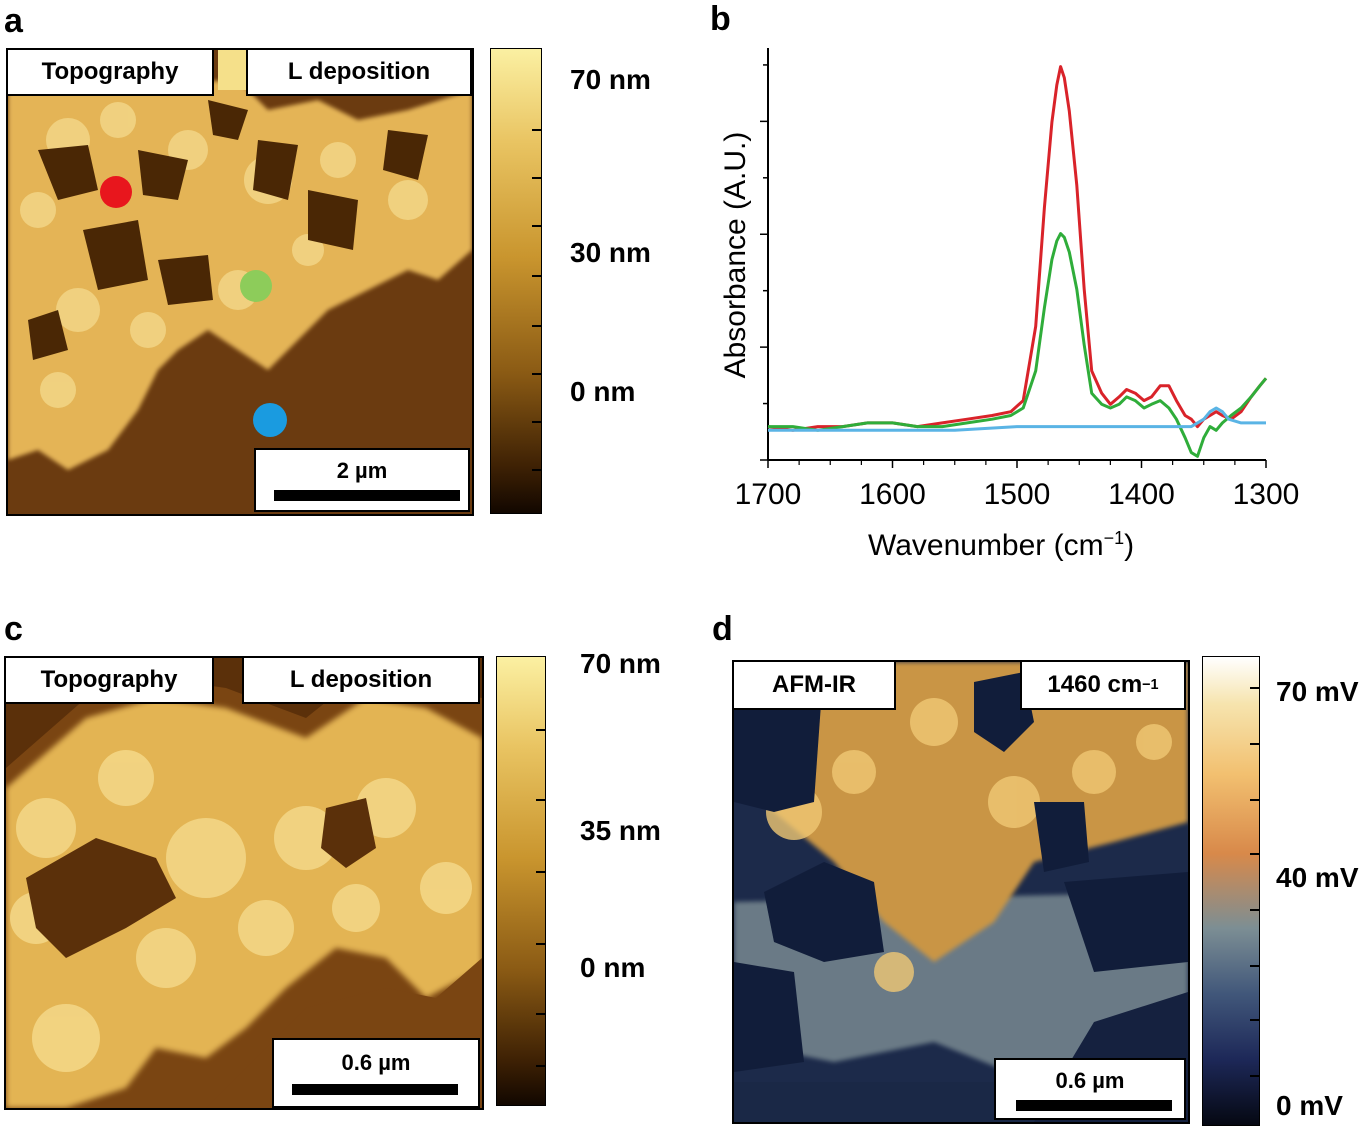 The height and width of the screenshot is (1130, 1365). Describe the element at coordinates (1309, 1105) in the screenshot. I see `colorbar-d-bottom-label: 0 mV` at that location.